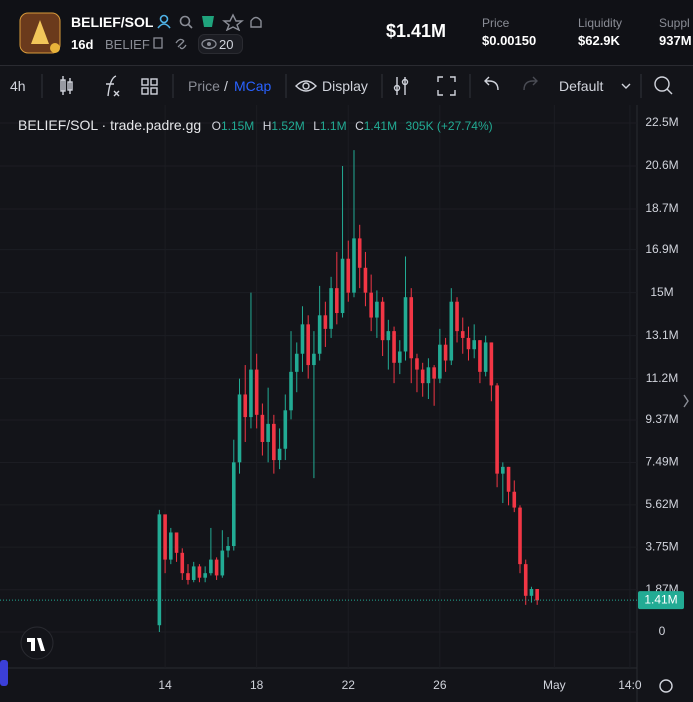 Image resolution: width=693 pixels, height=702 pixels. Describe the element at coordinates (177, 44) in the screenshot. I see `token-icons` at that location.